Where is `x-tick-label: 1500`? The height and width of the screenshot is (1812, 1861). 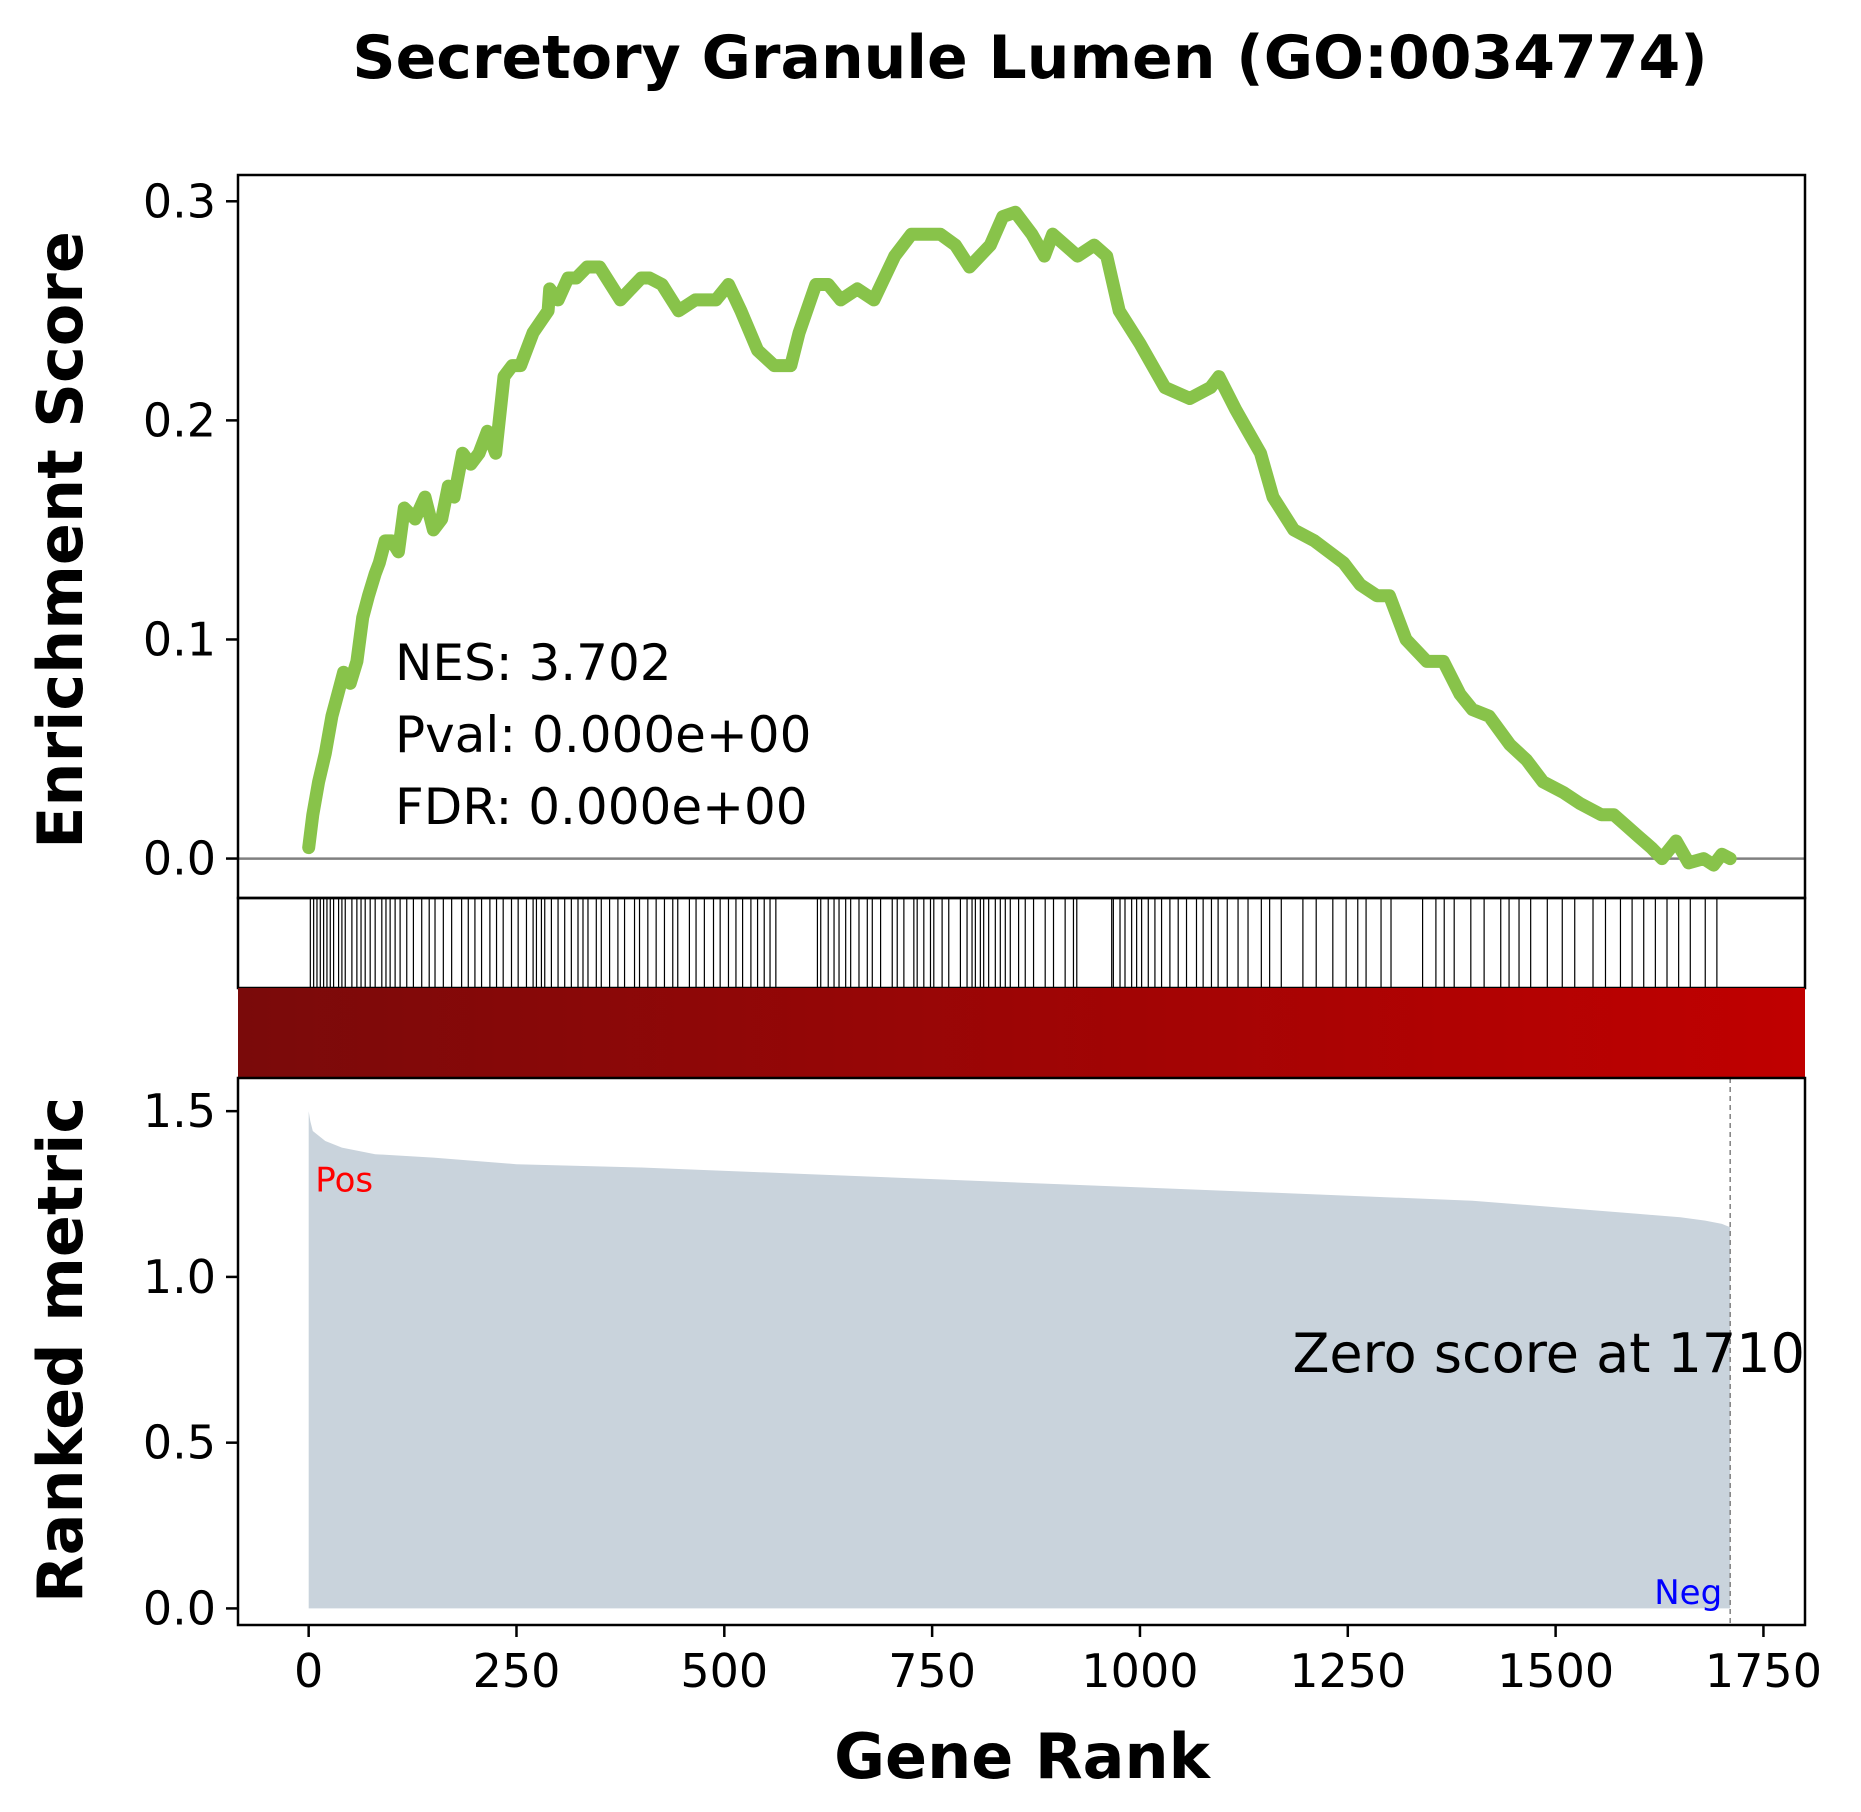 x-tick-label: 1500 is located at coordinates (1555, 1671).